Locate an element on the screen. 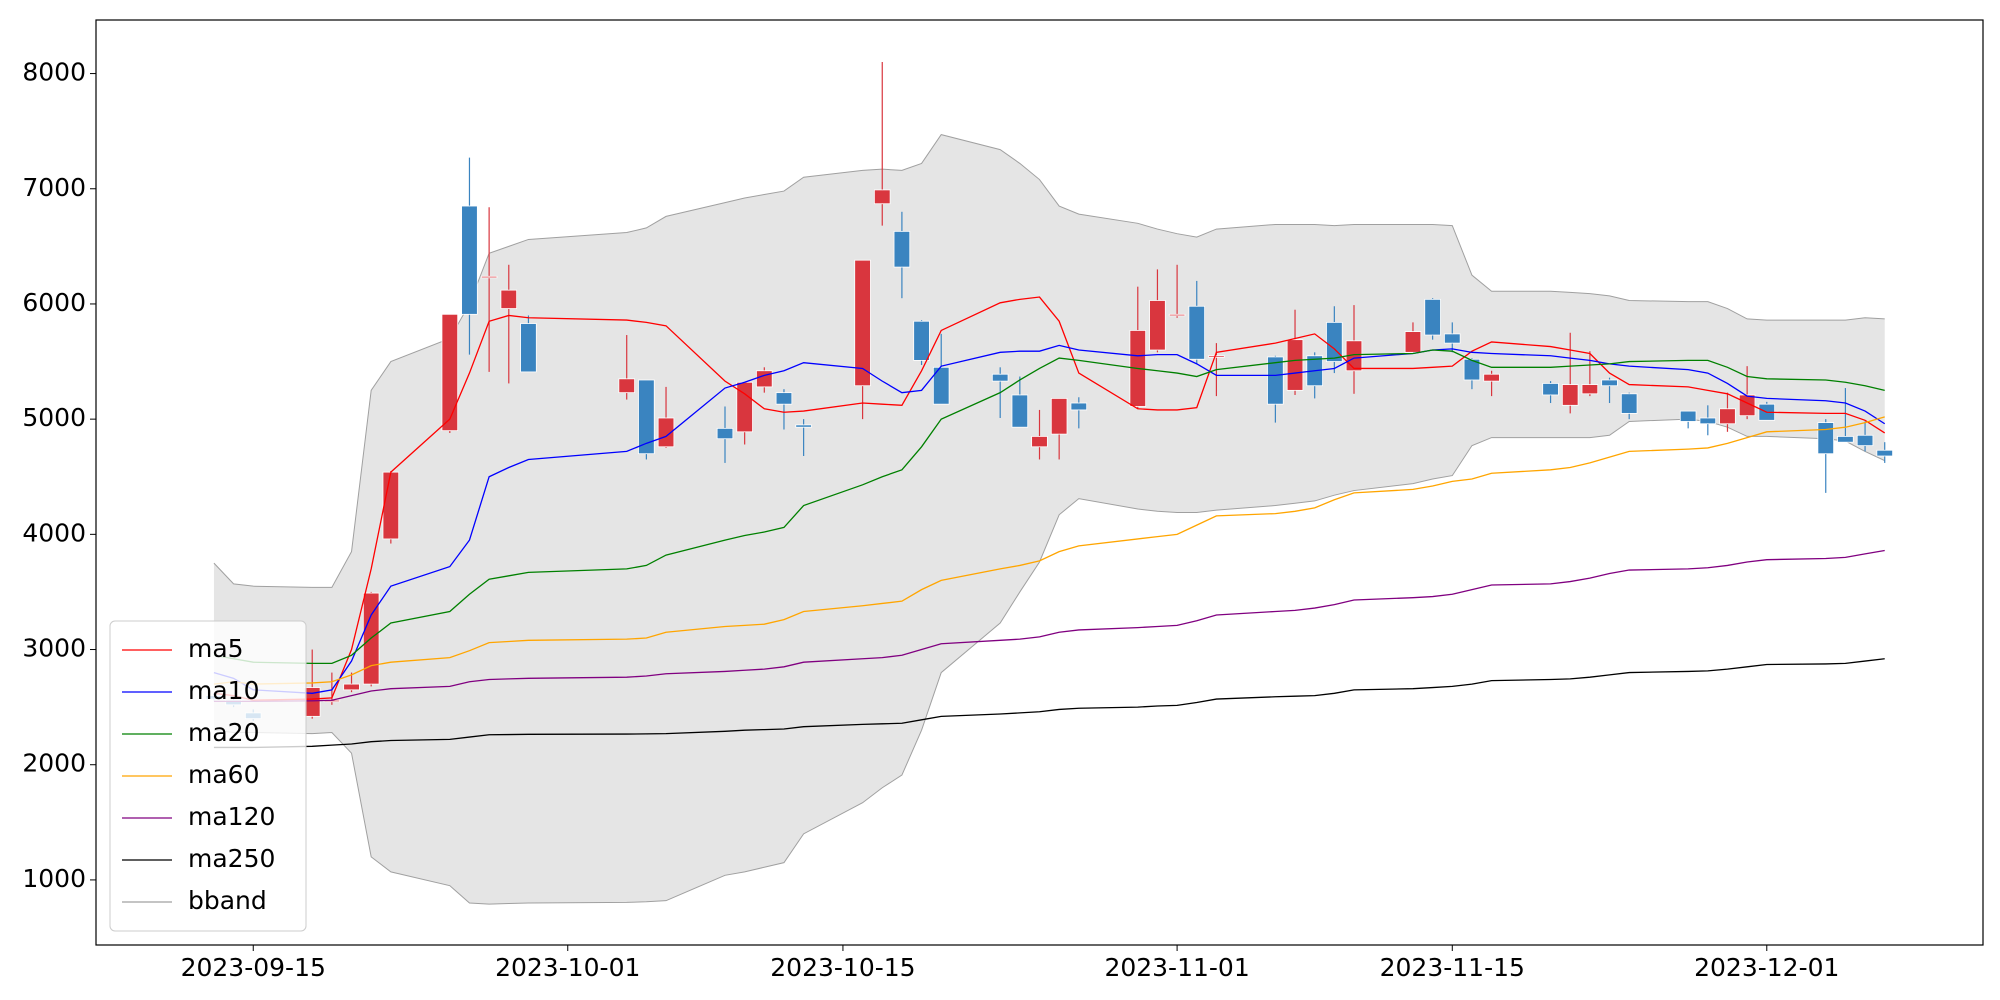 This screenshot has width=2000, height=1000. y-tick-label: 6000 is located at coordinates (54, 302).